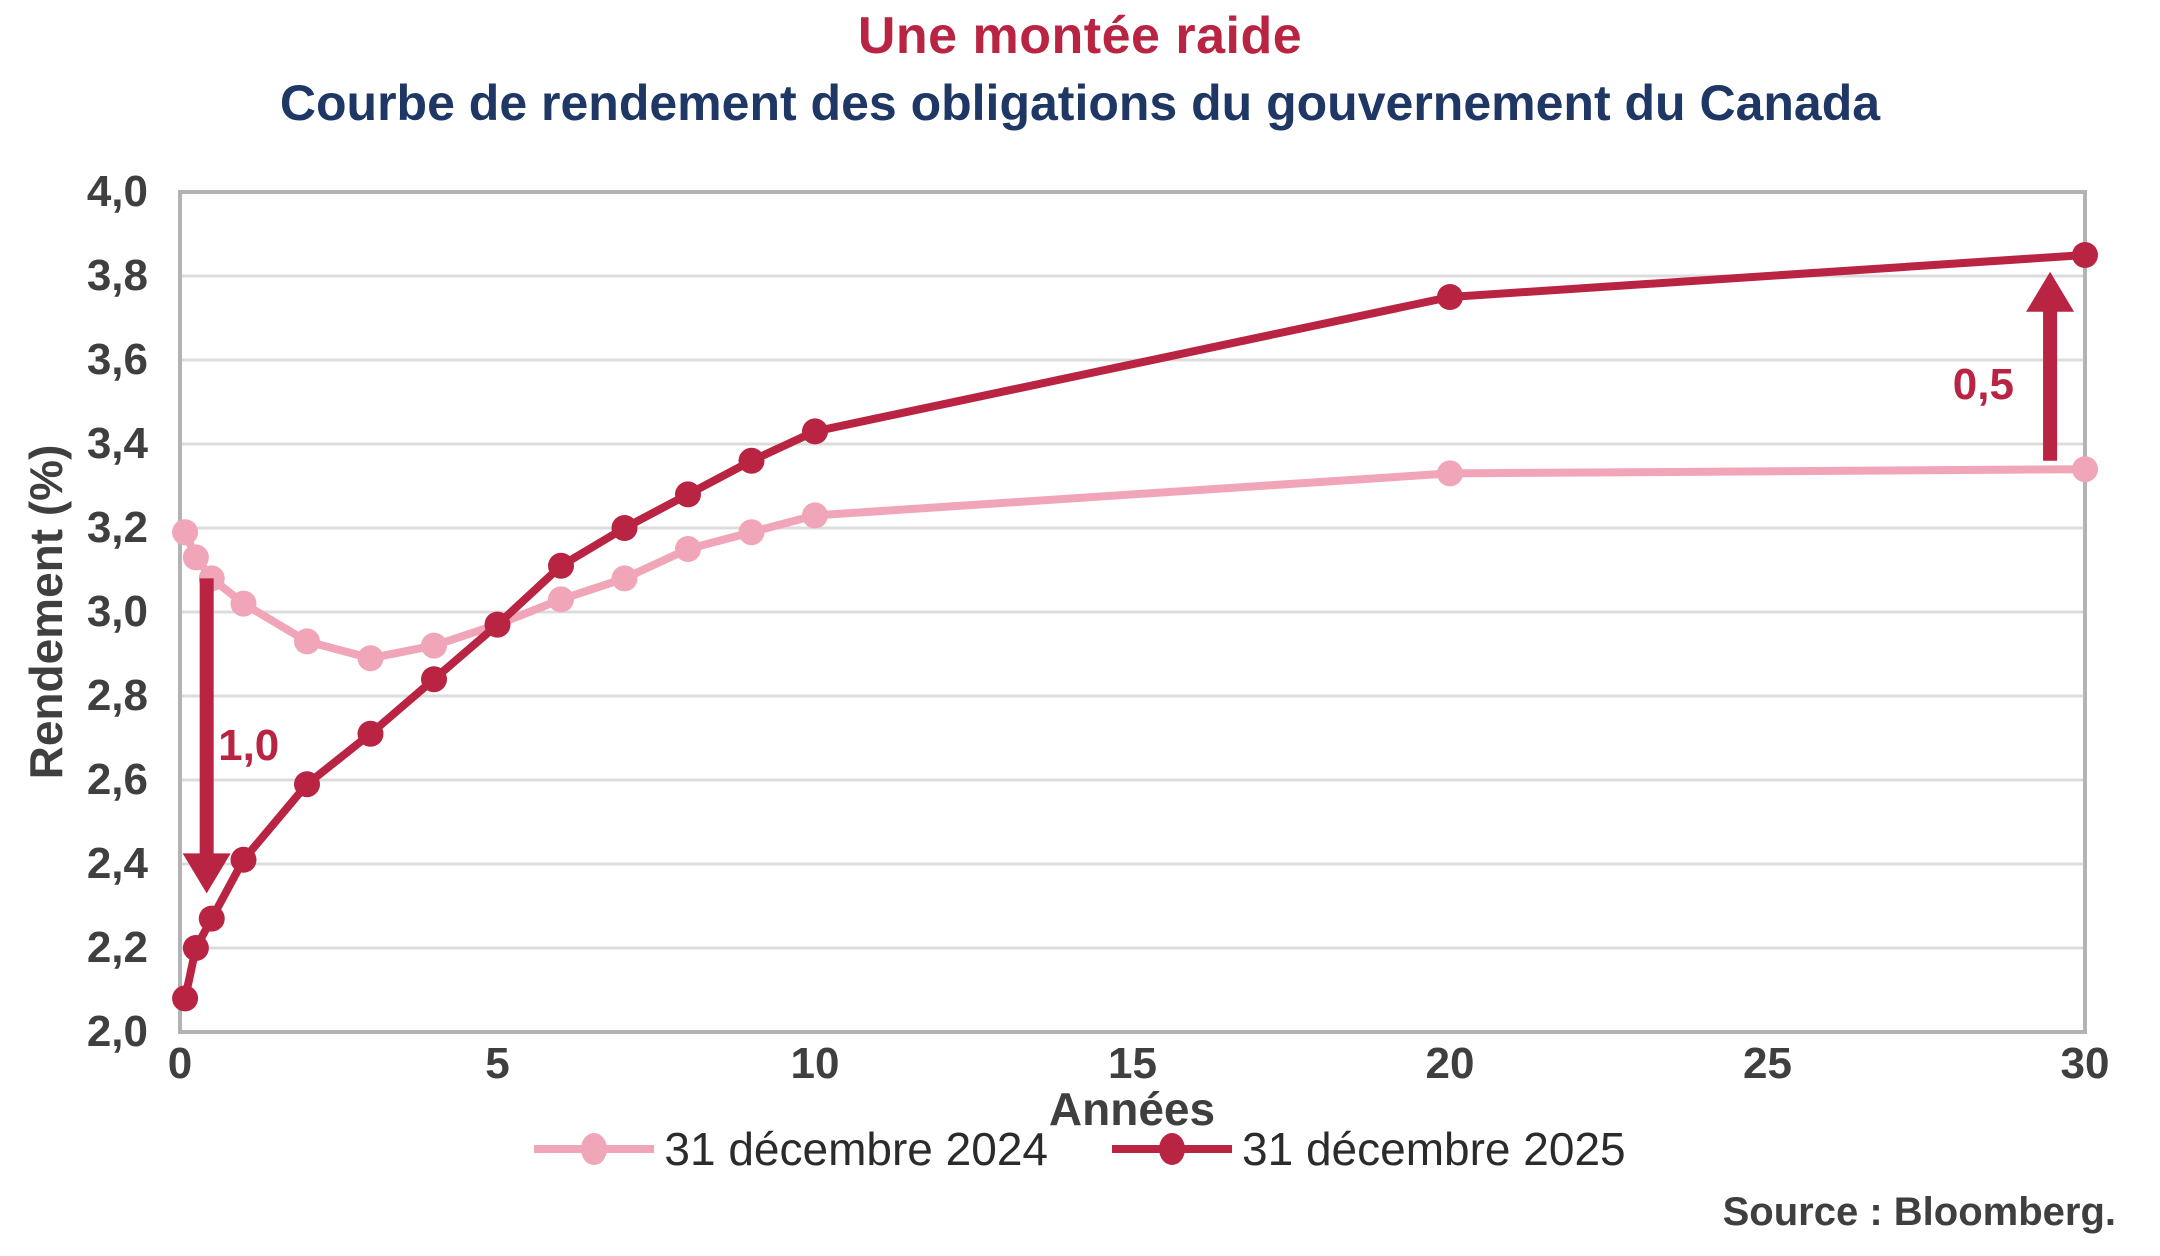  What do you see at coordinates (117, 191) in the screenshot?
I see `y-tick-label: 4,0` at bounding box center [117, 191].